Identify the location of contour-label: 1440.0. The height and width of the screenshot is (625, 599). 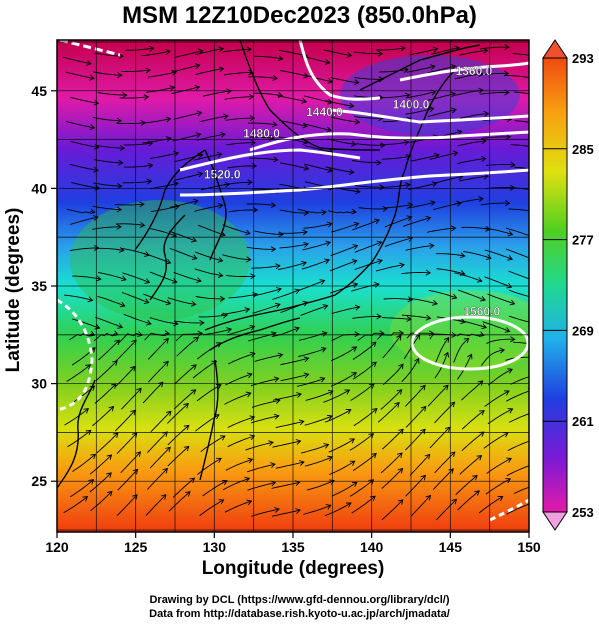
(324, 112).